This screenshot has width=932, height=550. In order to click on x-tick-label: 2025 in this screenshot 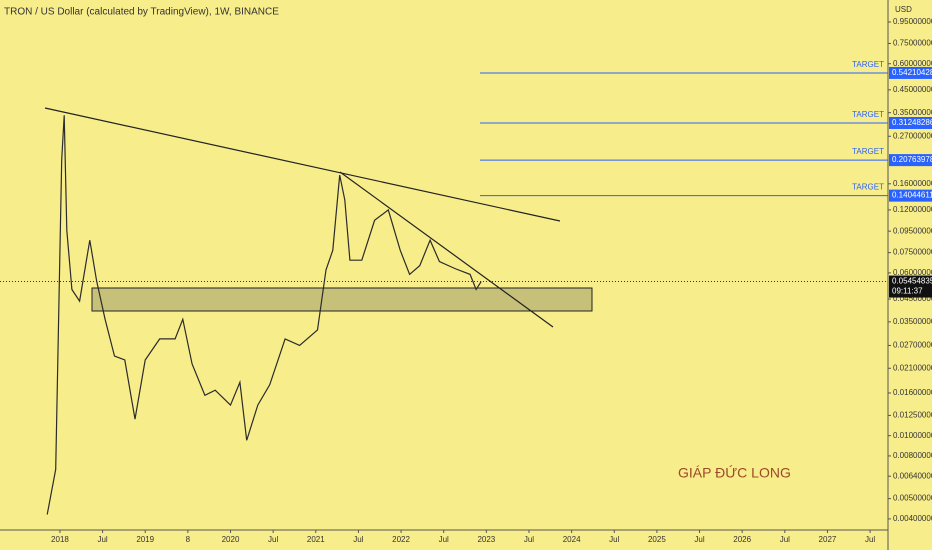, I will do `click(657, 539)`.